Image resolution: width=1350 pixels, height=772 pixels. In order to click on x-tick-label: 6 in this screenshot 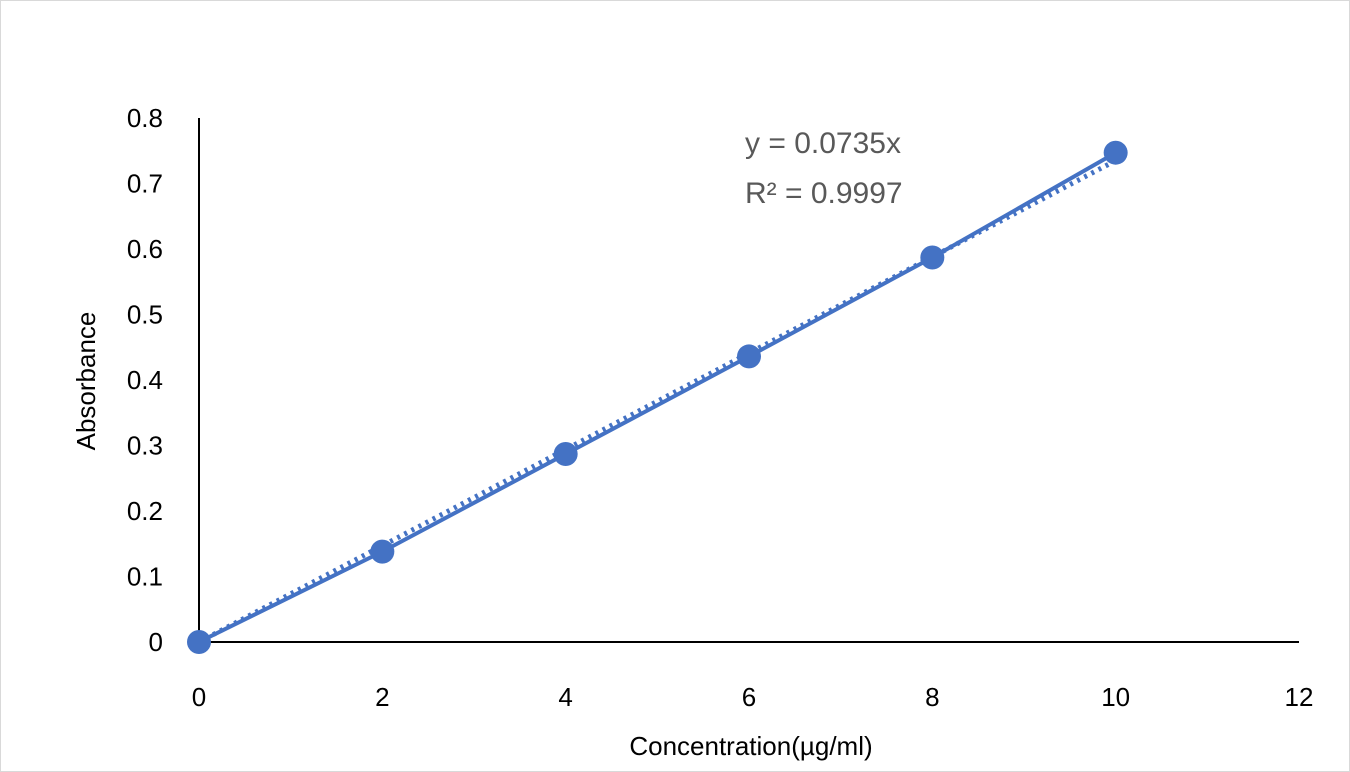, I will do `click(749, 697)`.